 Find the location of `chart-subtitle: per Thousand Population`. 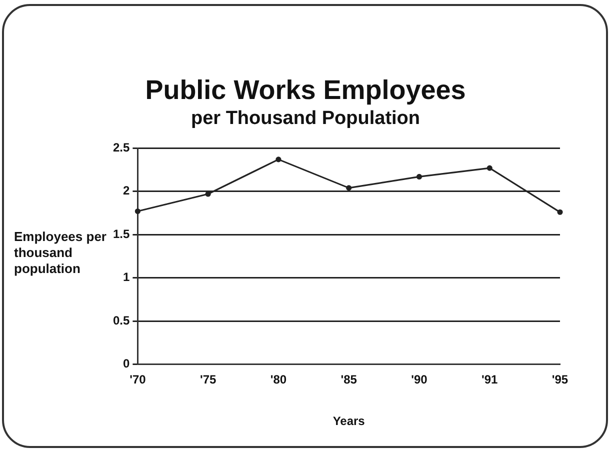

chart-subtitle: per Thousand Population is located at coordinates (306, 119).